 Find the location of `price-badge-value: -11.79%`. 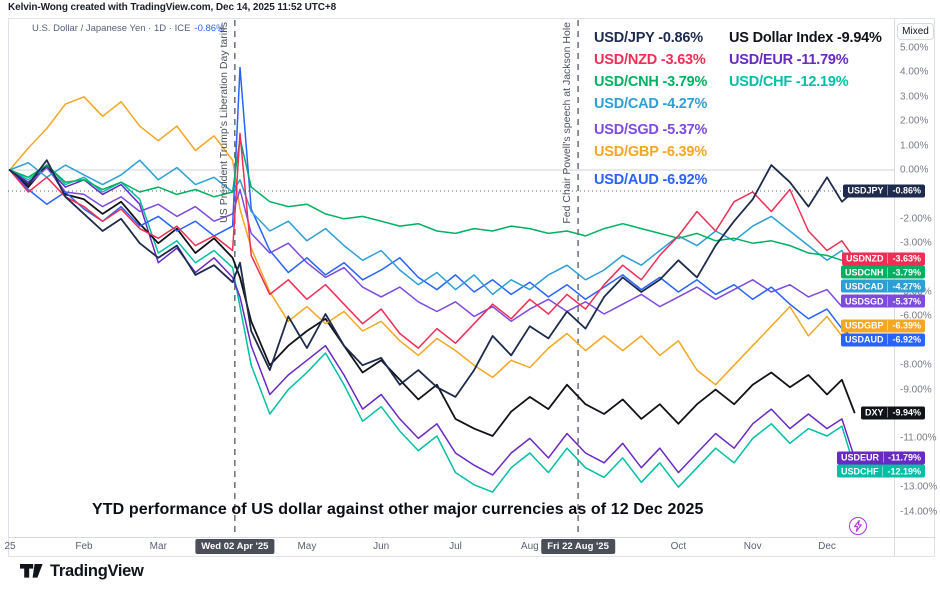

price-badge-value: -11.79% is located at coordinates (903, 457).